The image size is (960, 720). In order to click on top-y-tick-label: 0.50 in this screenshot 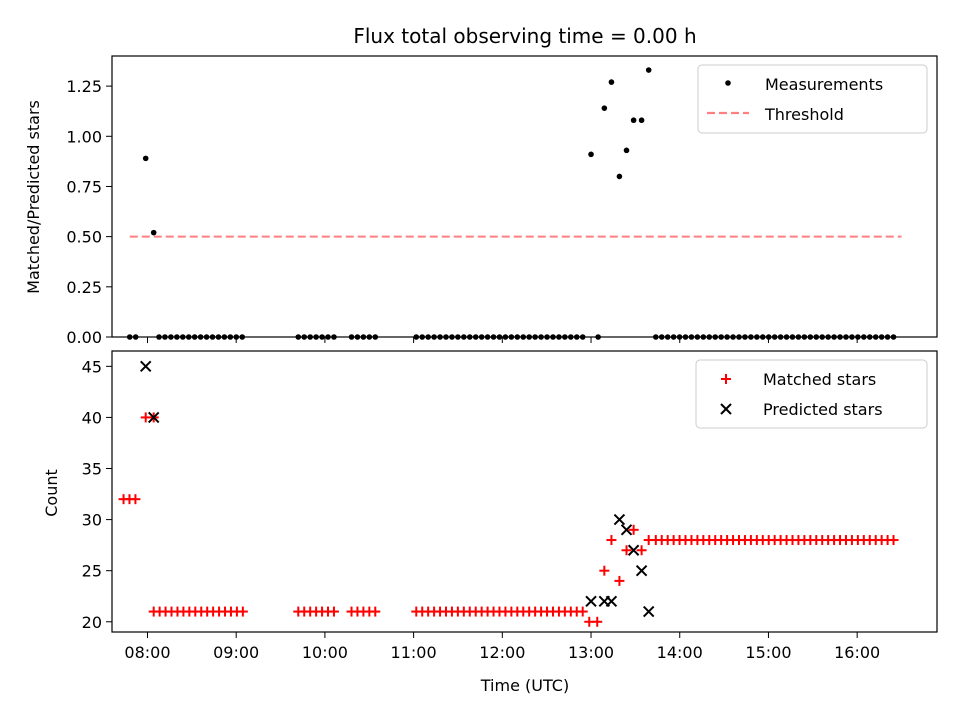, I will do `click(84, 237)`.